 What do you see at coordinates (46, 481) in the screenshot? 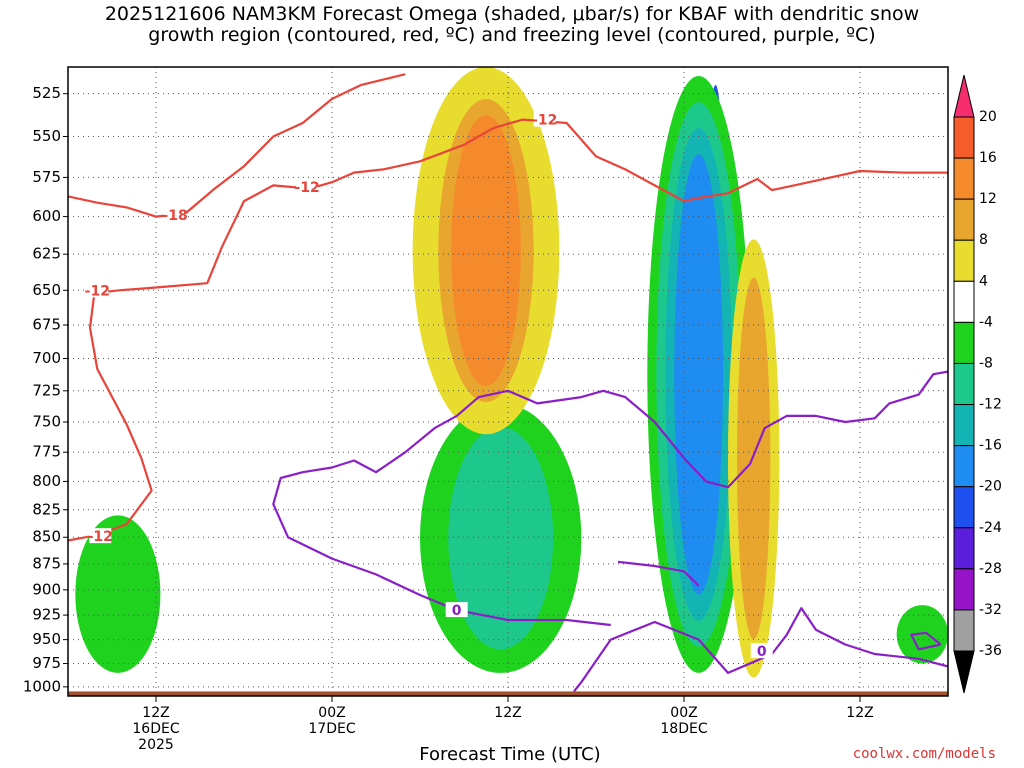
I see `y-tick-label-800: 800` at bounding box center [46, 481].